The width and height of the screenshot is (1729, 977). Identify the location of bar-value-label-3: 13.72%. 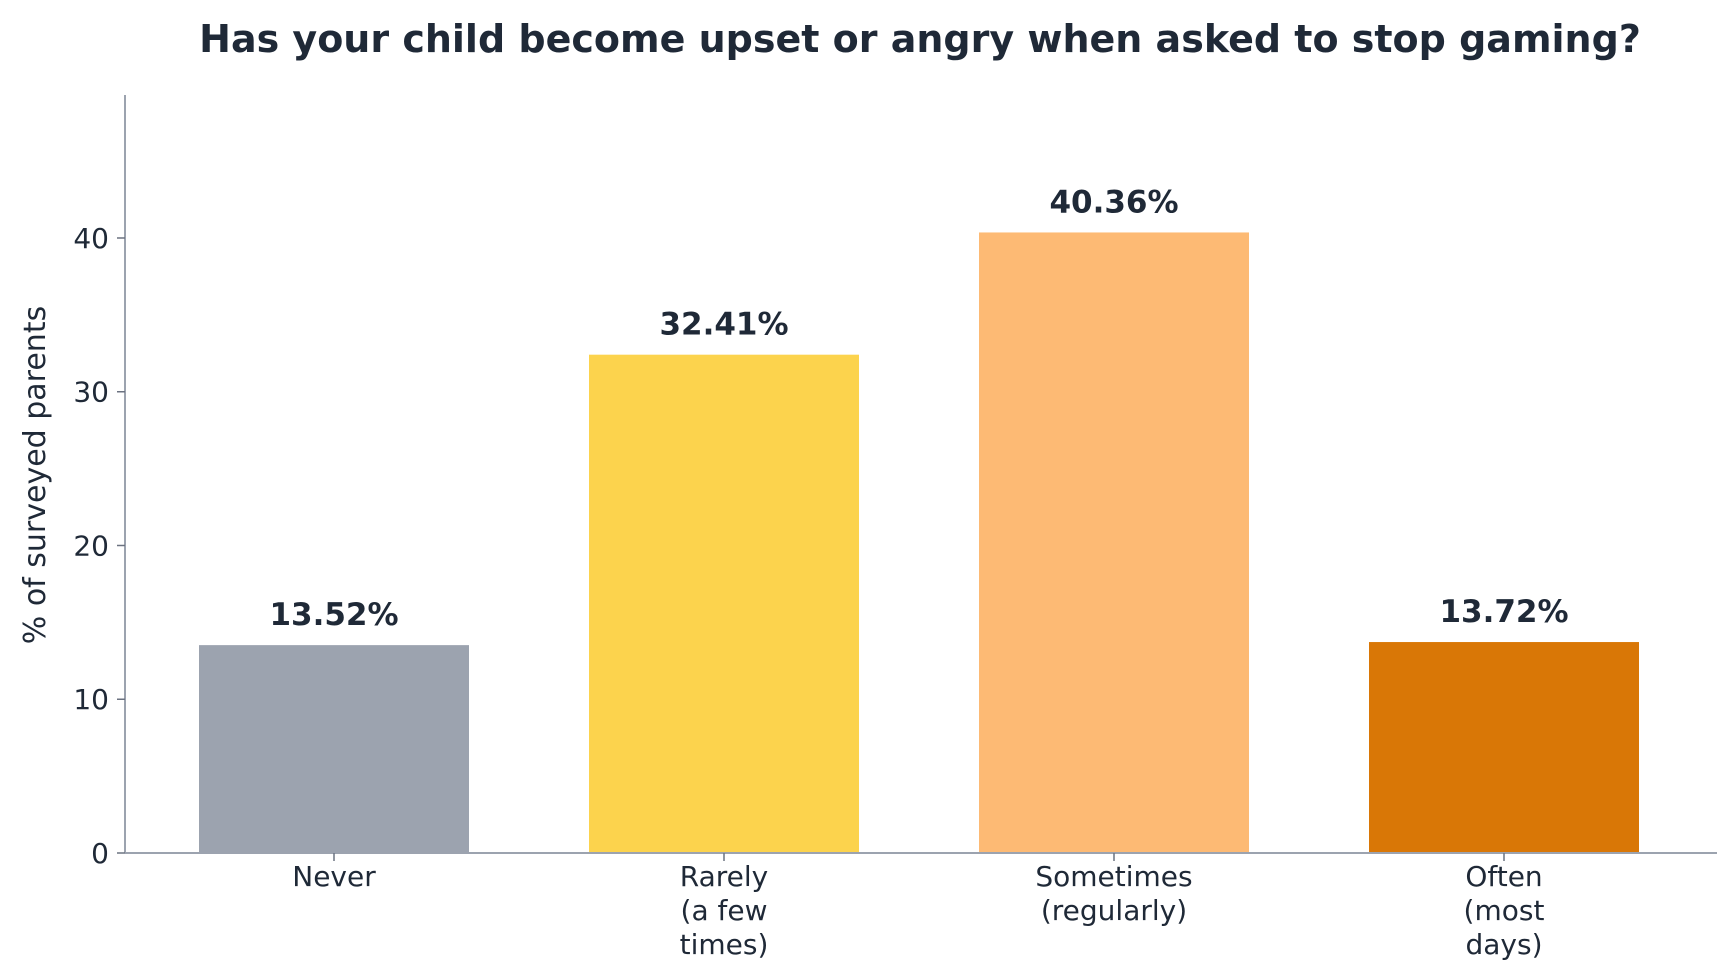
(1503, 612).